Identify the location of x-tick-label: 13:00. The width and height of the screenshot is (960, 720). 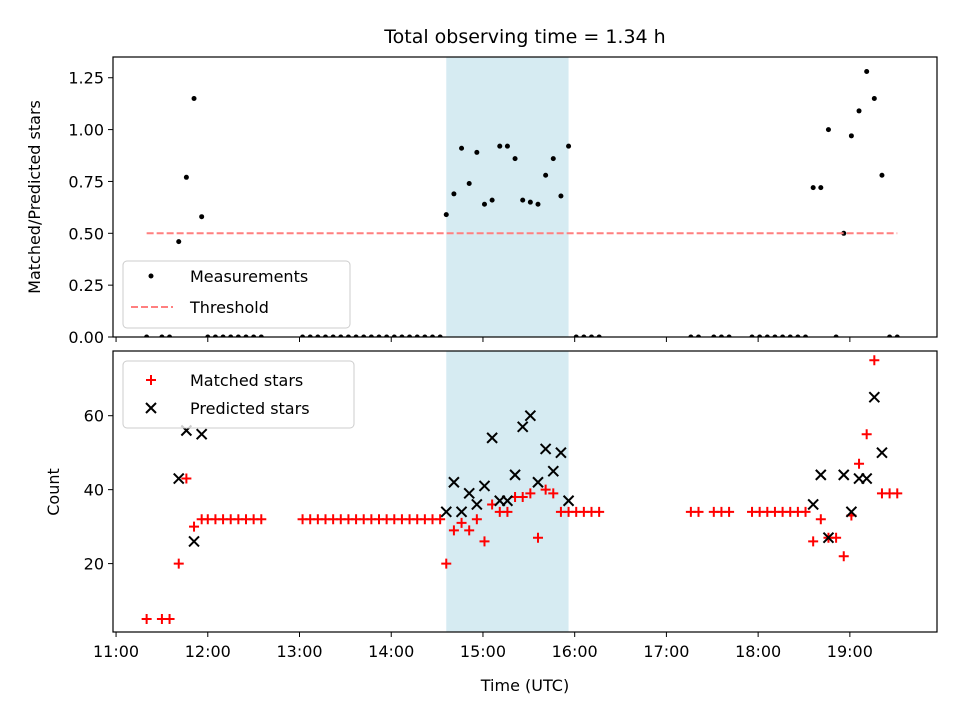
(299, 651).